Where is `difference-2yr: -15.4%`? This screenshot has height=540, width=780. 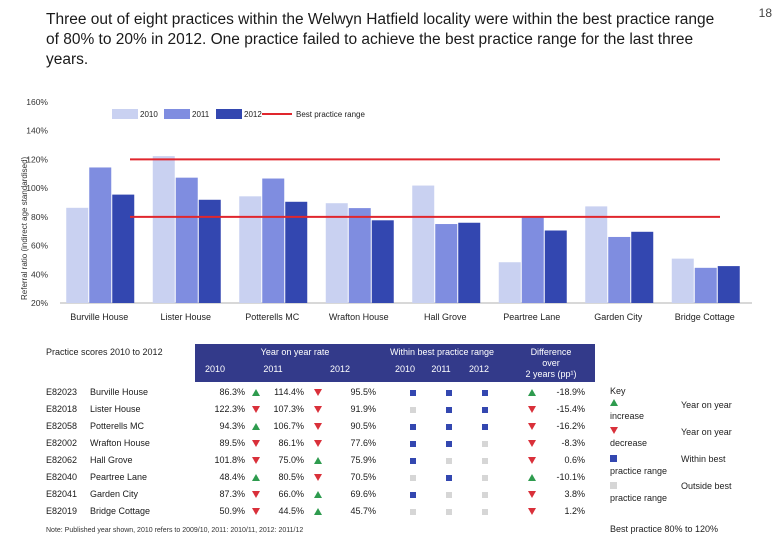 difference-2yr: -15.4% is located at coordinates (570, 409).